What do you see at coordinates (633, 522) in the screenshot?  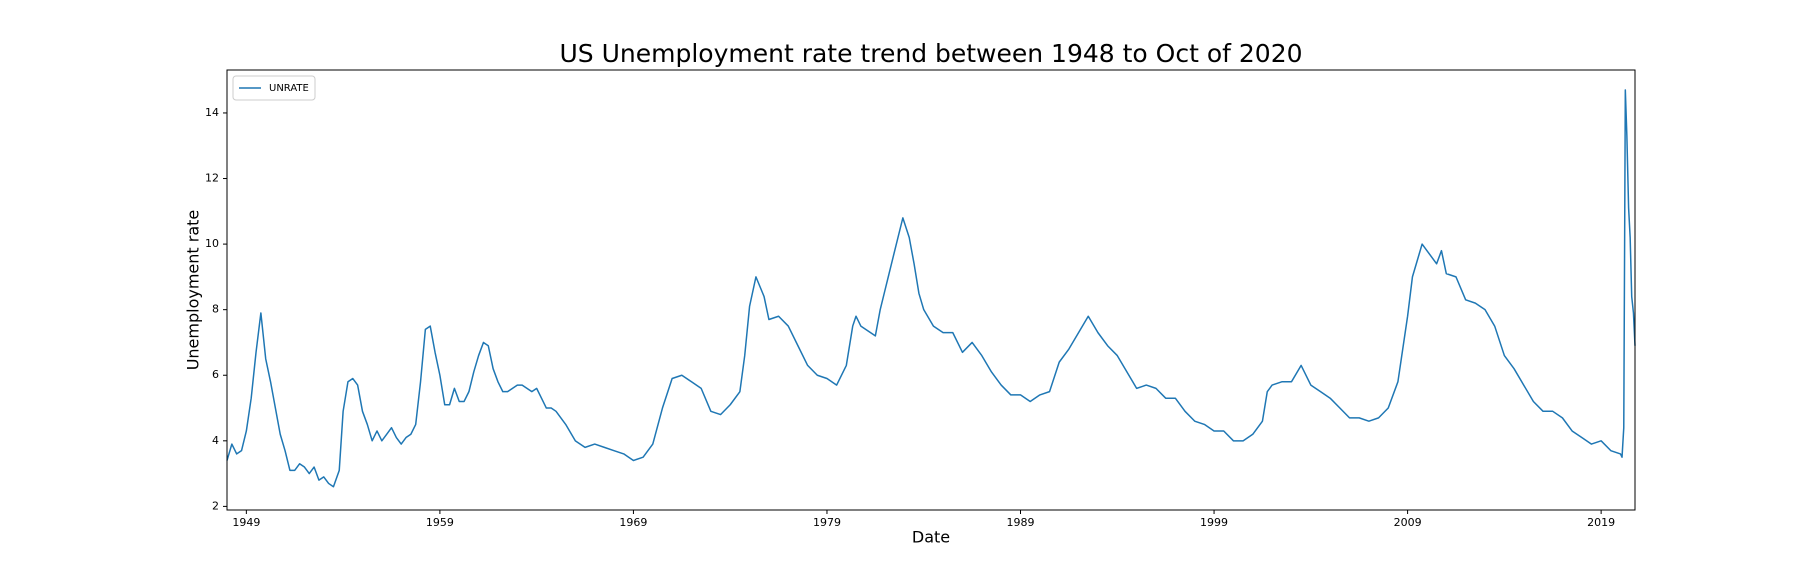 I see `x-tick-label: 1969` at bounding box center [633, 522].